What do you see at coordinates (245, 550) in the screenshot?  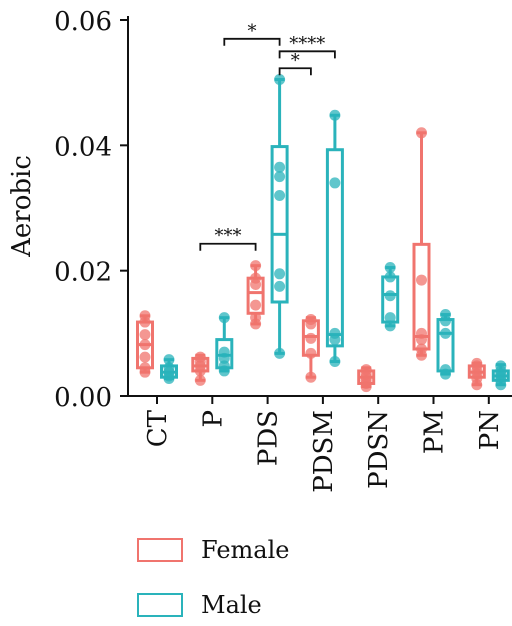 I see `legend-label-female: Female` at bounding box center [245, 550].